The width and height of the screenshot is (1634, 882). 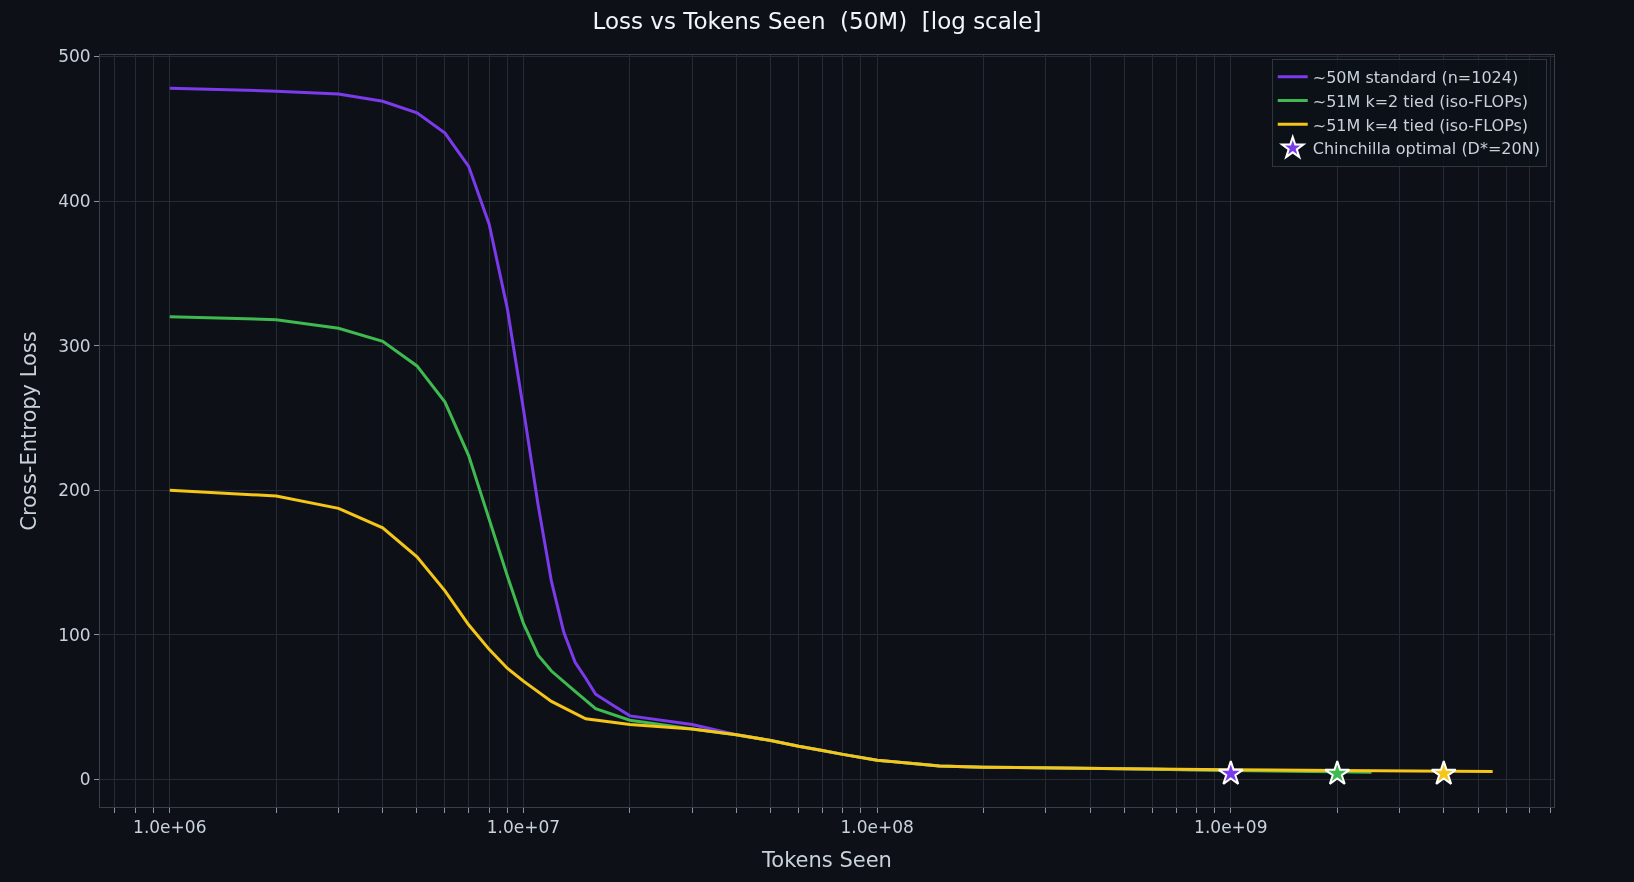 What do you see at coordinates (523, 827) in the screenshot?
I see `x-tick-label: 1.0e+07` at bounding box center [523, 827].